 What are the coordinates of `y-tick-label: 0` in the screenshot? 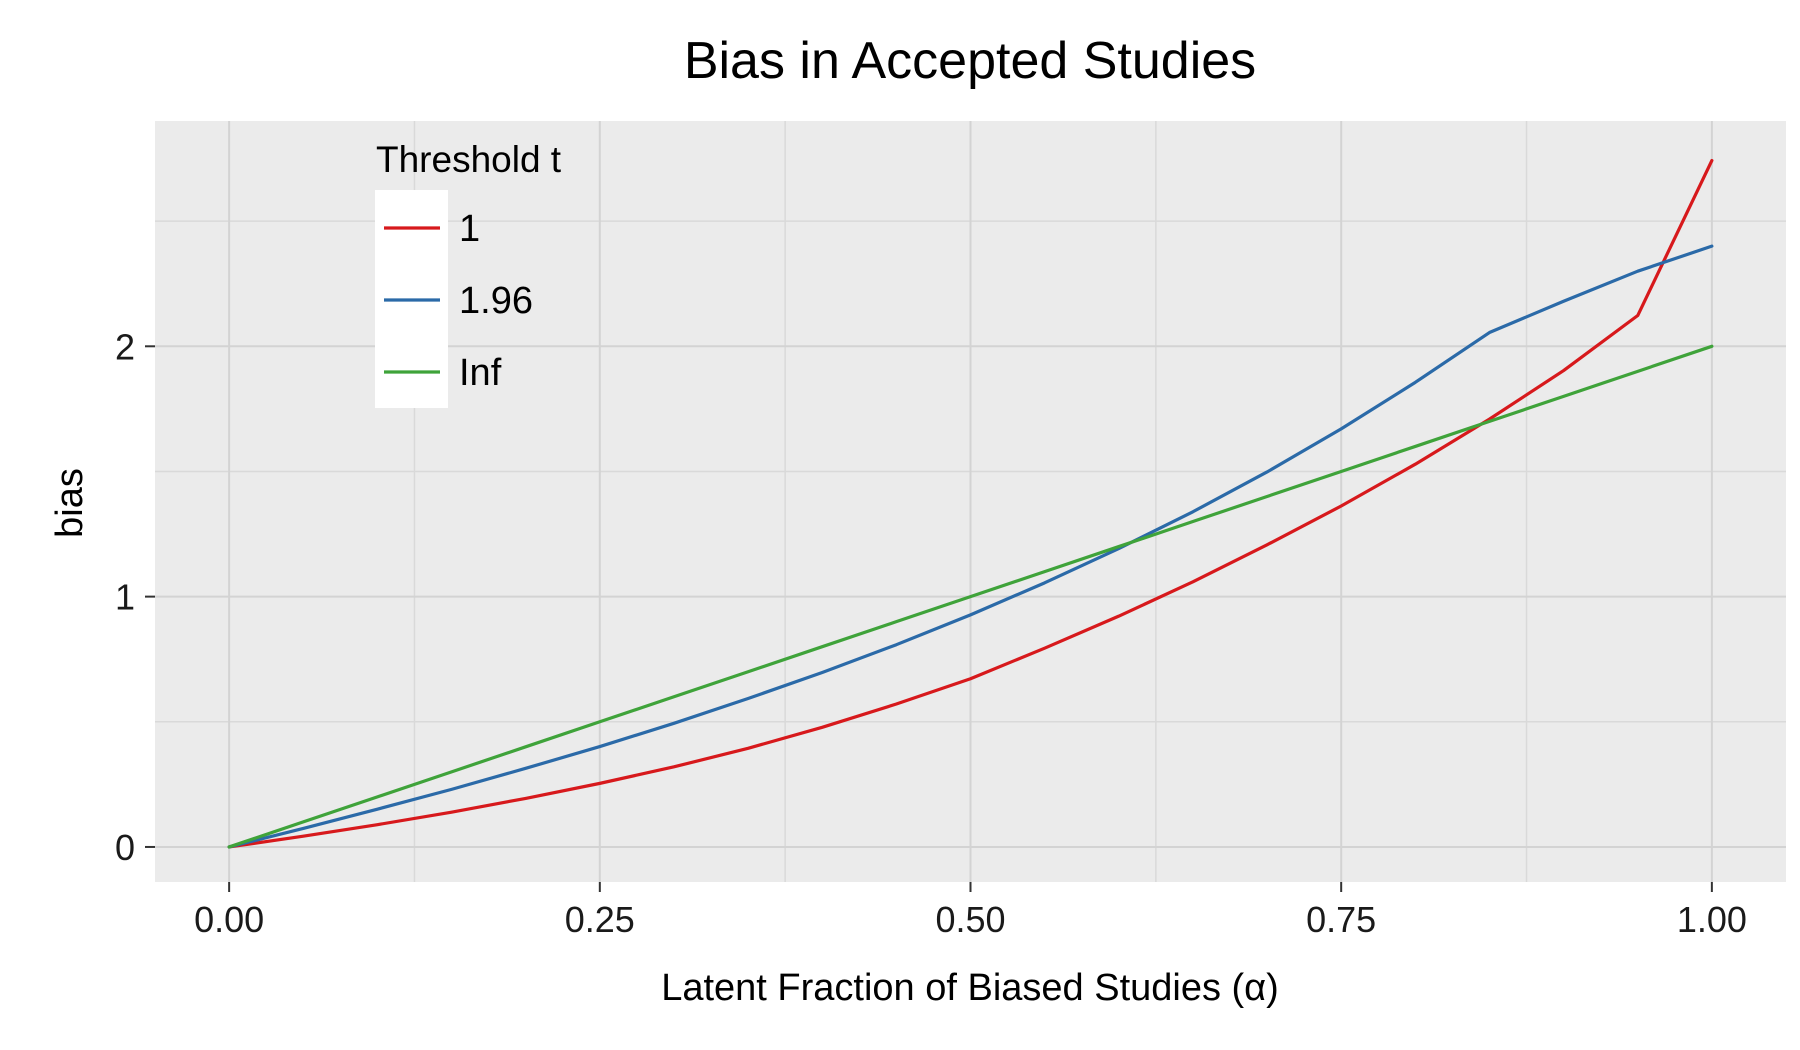 It's located at (125, 847).